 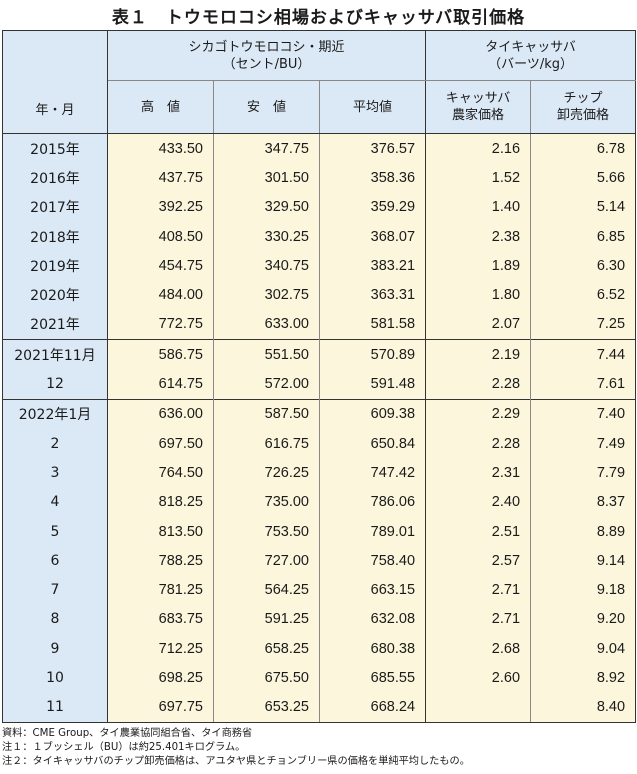 I want to click on table-row: 2 697.50 616.75 650.84 2.28 7.49, so click(x=319, y=443).